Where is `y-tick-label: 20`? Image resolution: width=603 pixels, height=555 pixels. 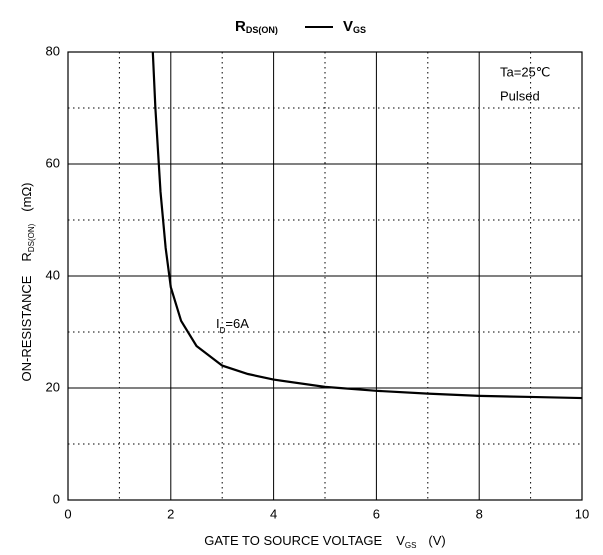 y-tick-label: 20 is located at coordinates (53, 386).